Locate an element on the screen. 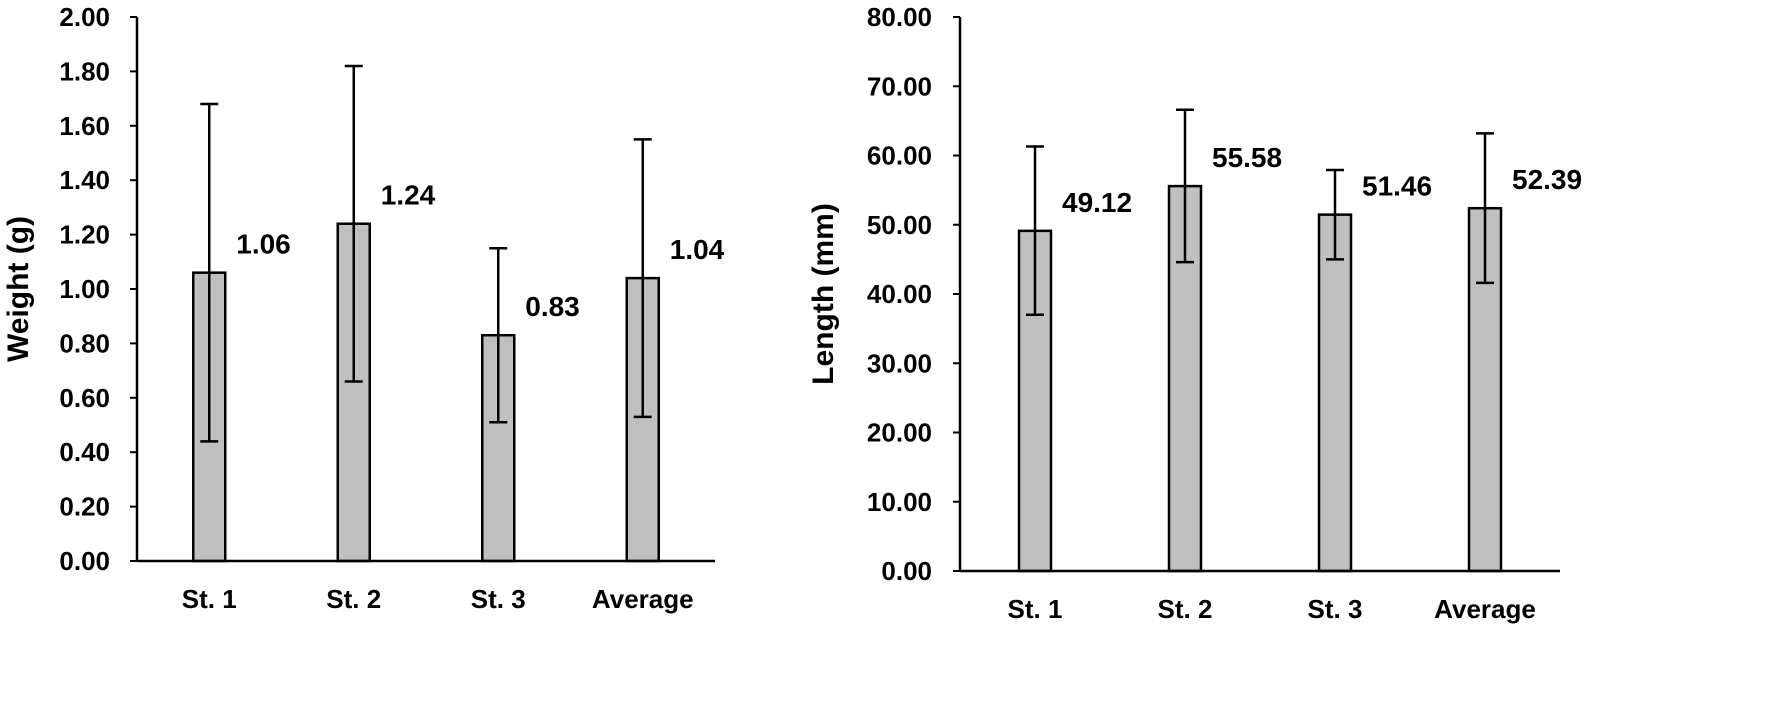 This screenshot has width=1791, height=726. length-ytick-label: 30.00 is located at coordinates (899, 363).